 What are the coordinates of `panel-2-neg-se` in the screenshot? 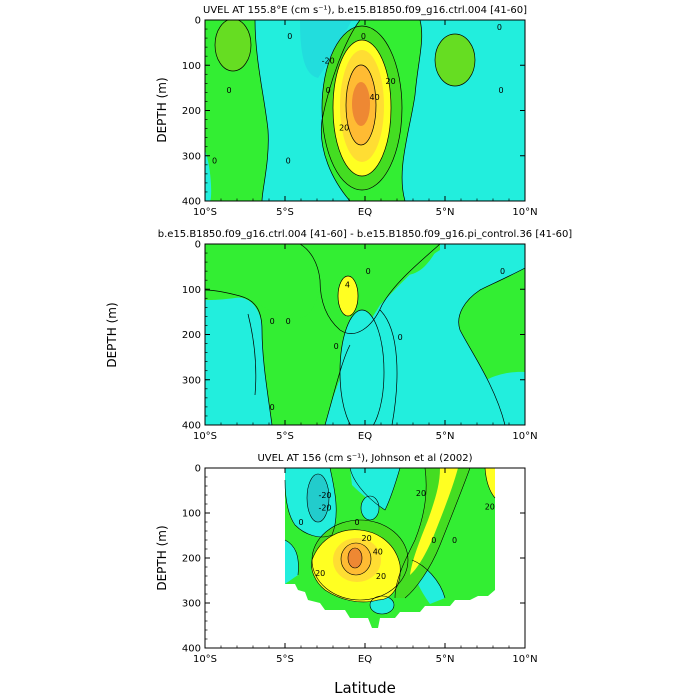 It's located at (505, 398).